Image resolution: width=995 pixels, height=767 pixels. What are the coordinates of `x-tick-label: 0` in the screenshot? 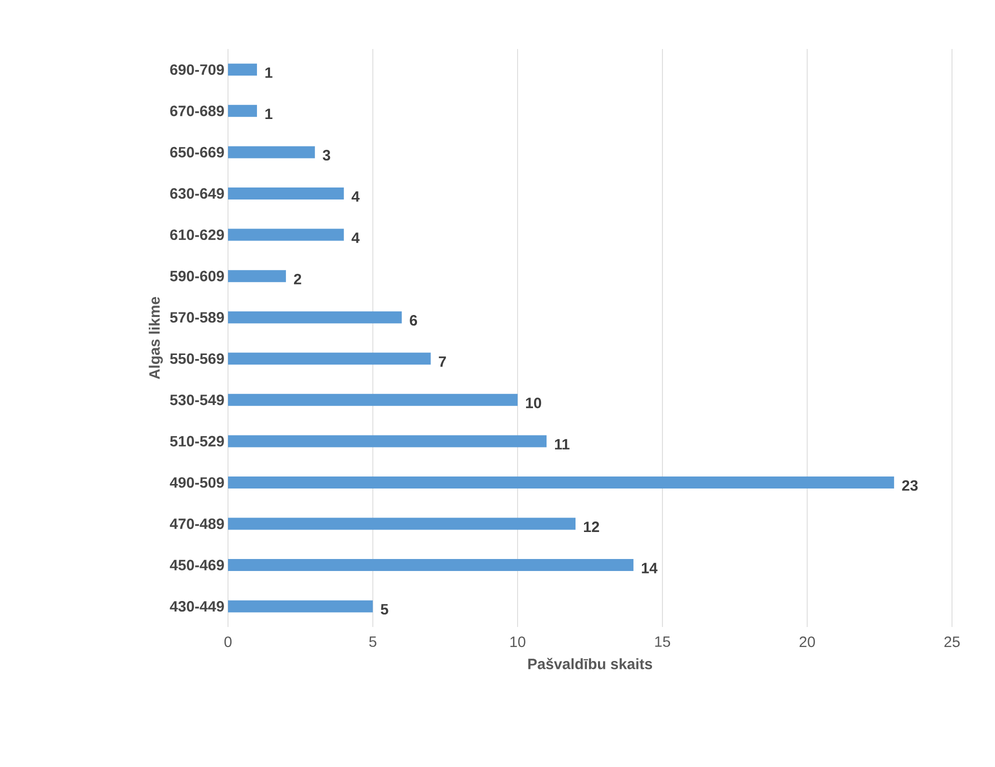 It's located at (228, 642).